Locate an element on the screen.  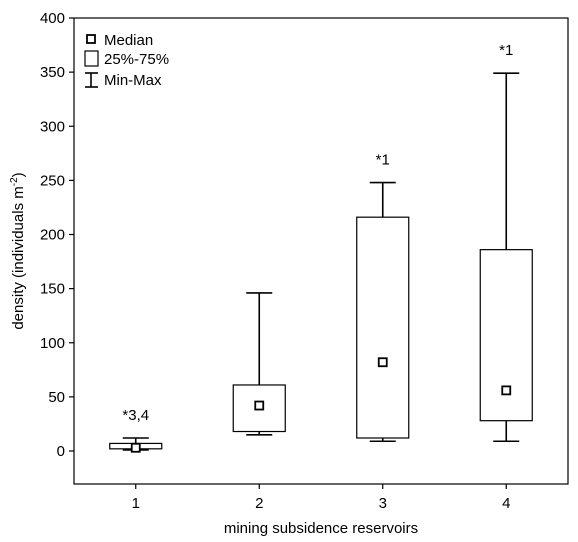
y-axis-title: density (individuals m-2) is located at coordinates (18, 250).